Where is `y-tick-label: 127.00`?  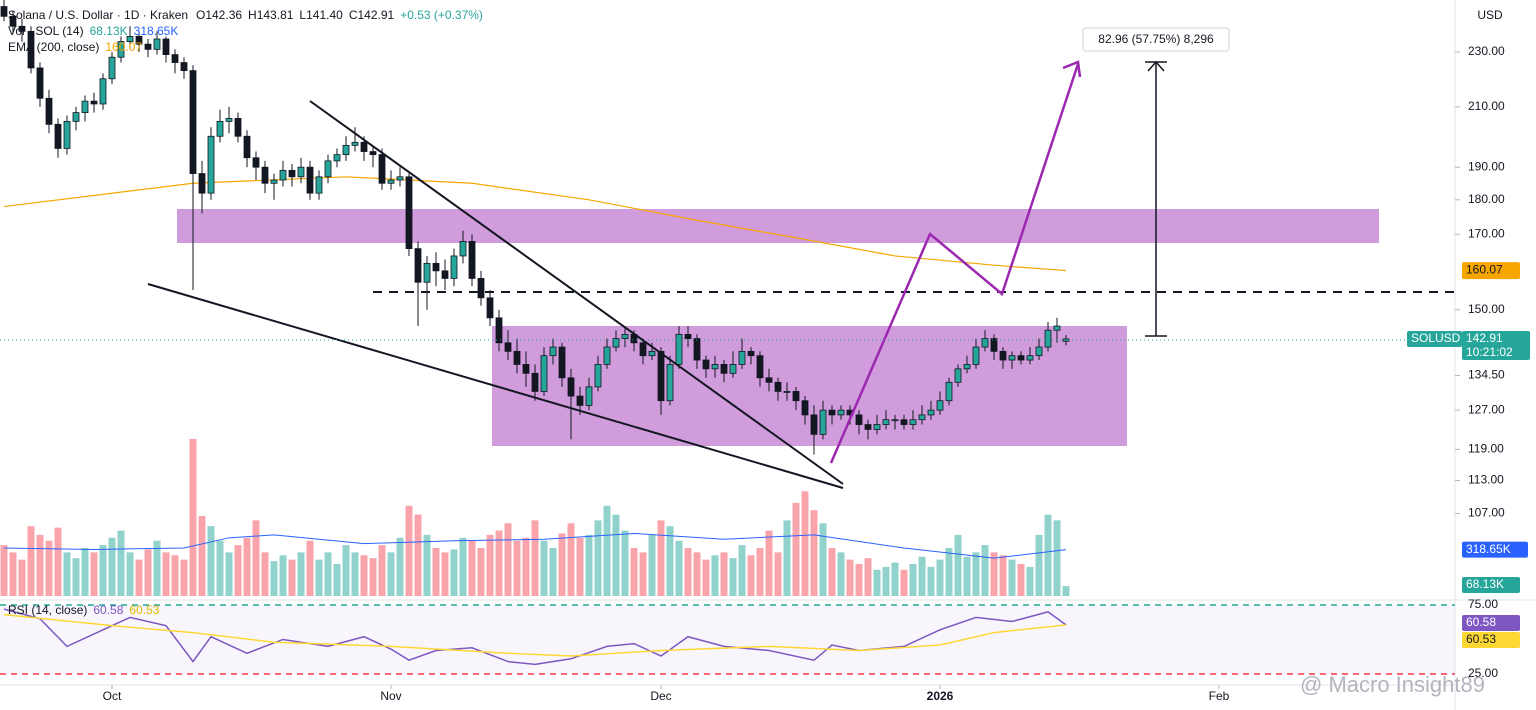
y-tick-label: 127.00 is located at coordinates (1486, 409).